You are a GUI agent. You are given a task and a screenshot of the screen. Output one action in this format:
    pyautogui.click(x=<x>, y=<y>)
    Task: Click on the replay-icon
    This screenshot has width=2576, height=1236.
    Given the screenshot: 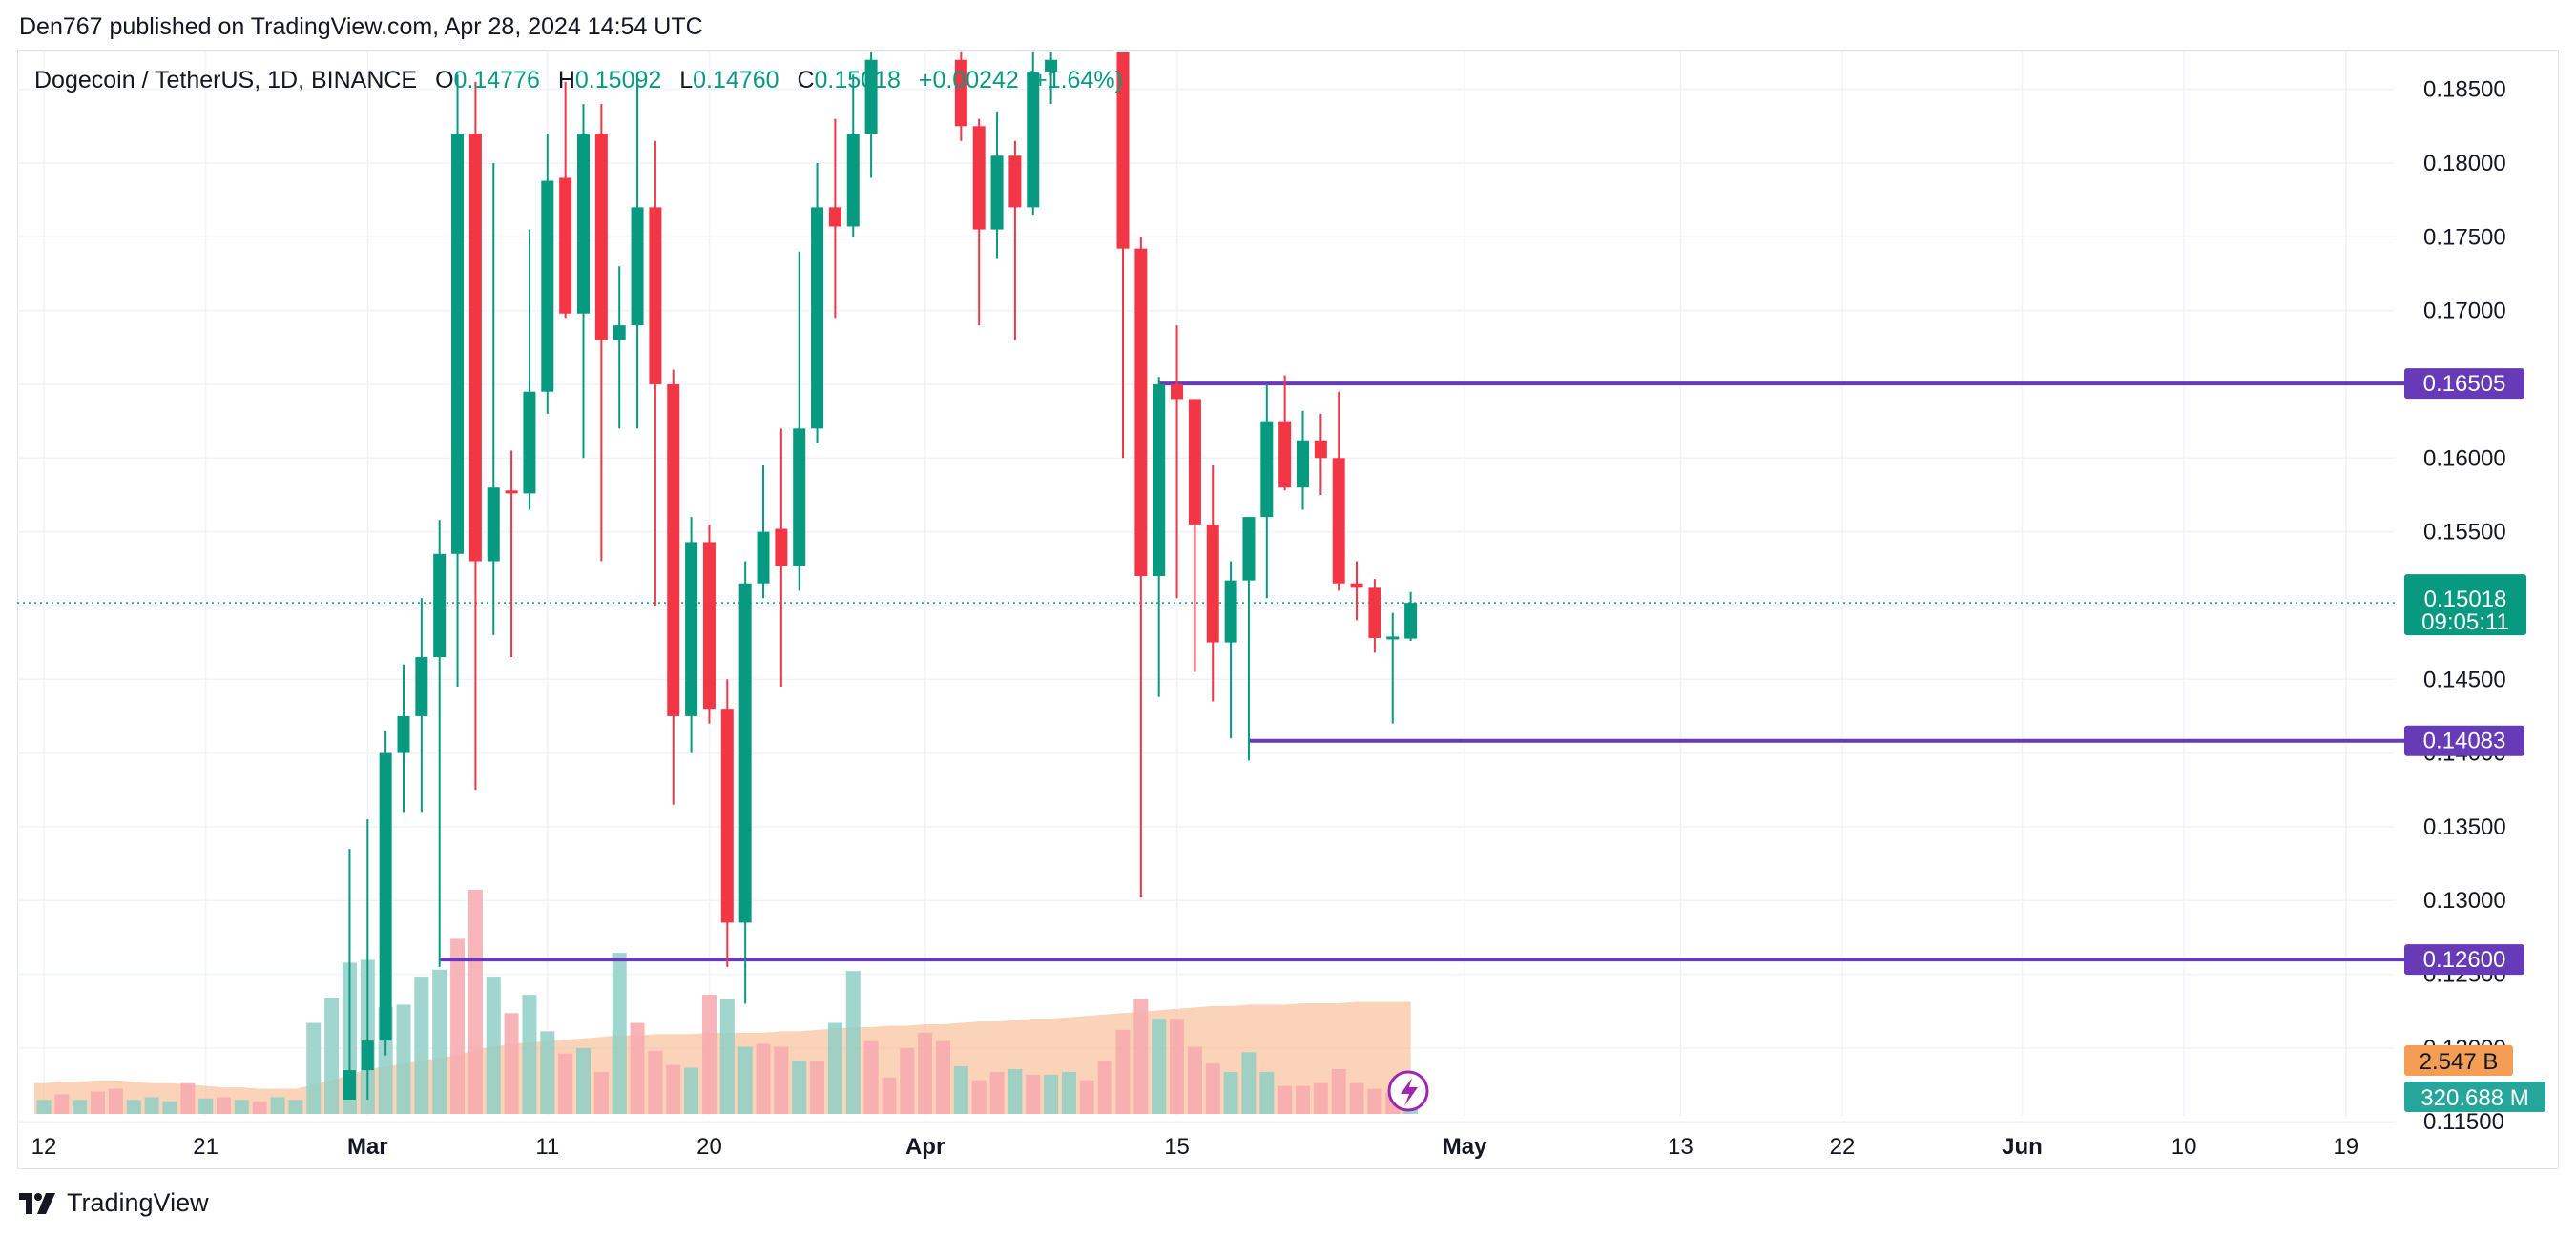 What is the action you would take?
    pyautogui.click(x=1408, y=1091)
    